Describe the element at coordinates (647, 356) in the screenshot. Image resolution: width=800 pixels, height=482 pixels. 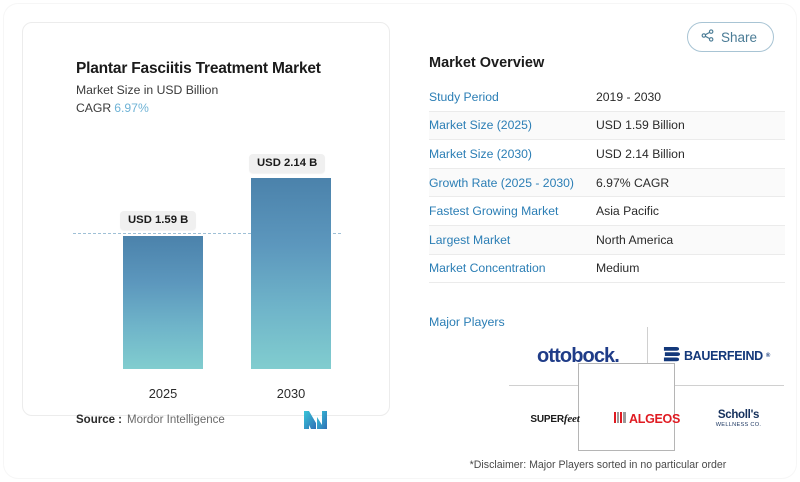
I see `logo-grid-vertical-divider` at that location.